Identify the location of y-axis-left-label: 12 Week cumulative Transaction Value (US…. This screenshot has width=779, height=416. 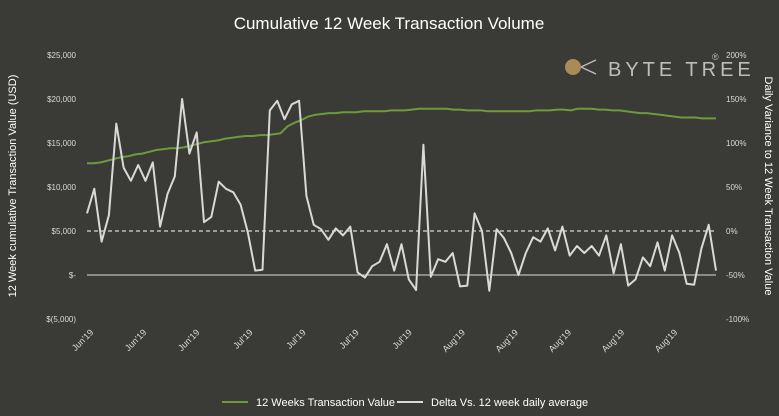
(13, 186).